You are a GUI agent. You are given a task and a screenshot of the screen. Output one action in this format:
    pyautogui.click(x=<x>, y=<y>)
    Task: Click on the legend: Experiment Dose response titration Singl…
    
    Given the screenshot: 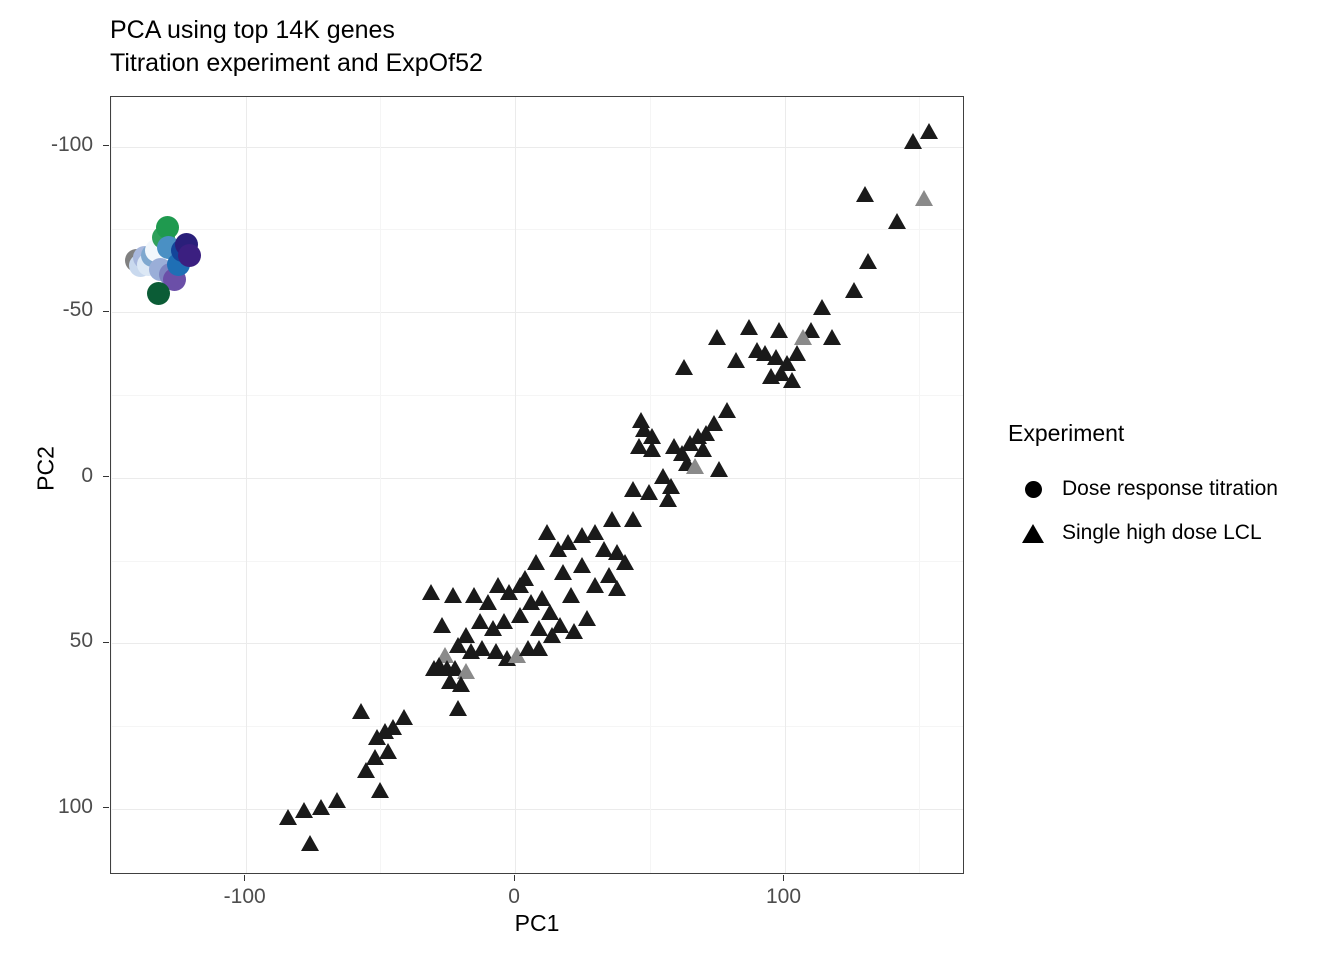 What is the action you would take?
    pyautogui.click(x=1173, y=487)
    